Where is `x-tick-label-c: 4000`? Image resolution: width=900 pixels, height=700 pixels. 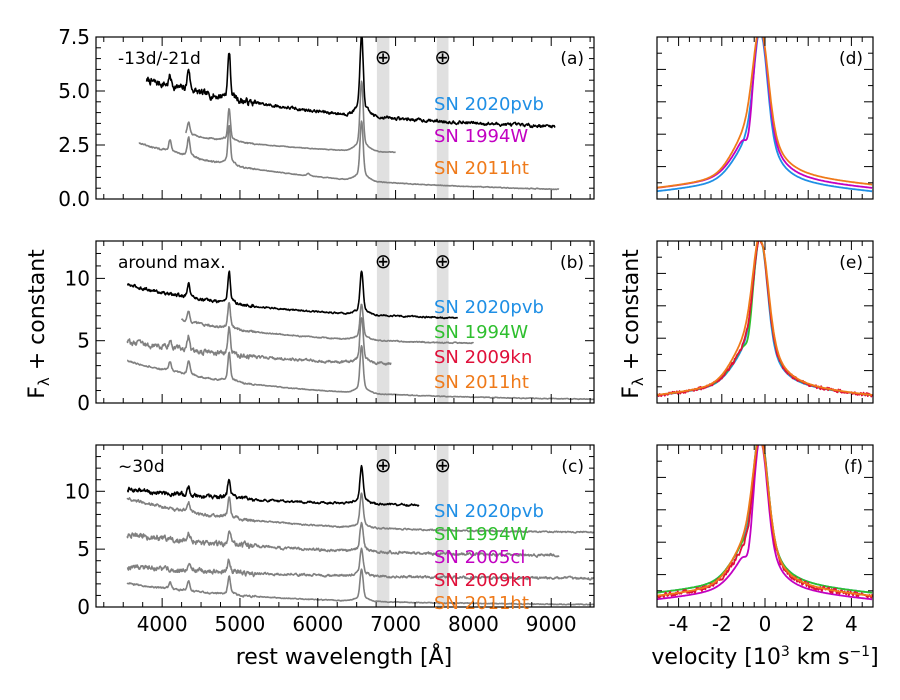 x-tick-label-c: 4000 is located at coordinates (162, 624).